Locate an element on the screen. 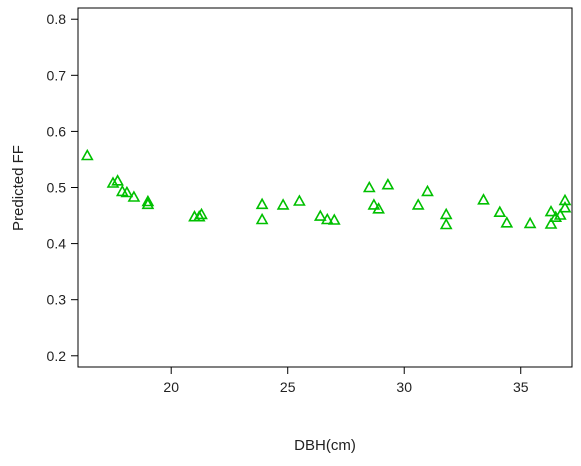 The height and width of the screenshot is (466, 581). x-axis-title: DBH(cm) is located at coordinates (325, 445).